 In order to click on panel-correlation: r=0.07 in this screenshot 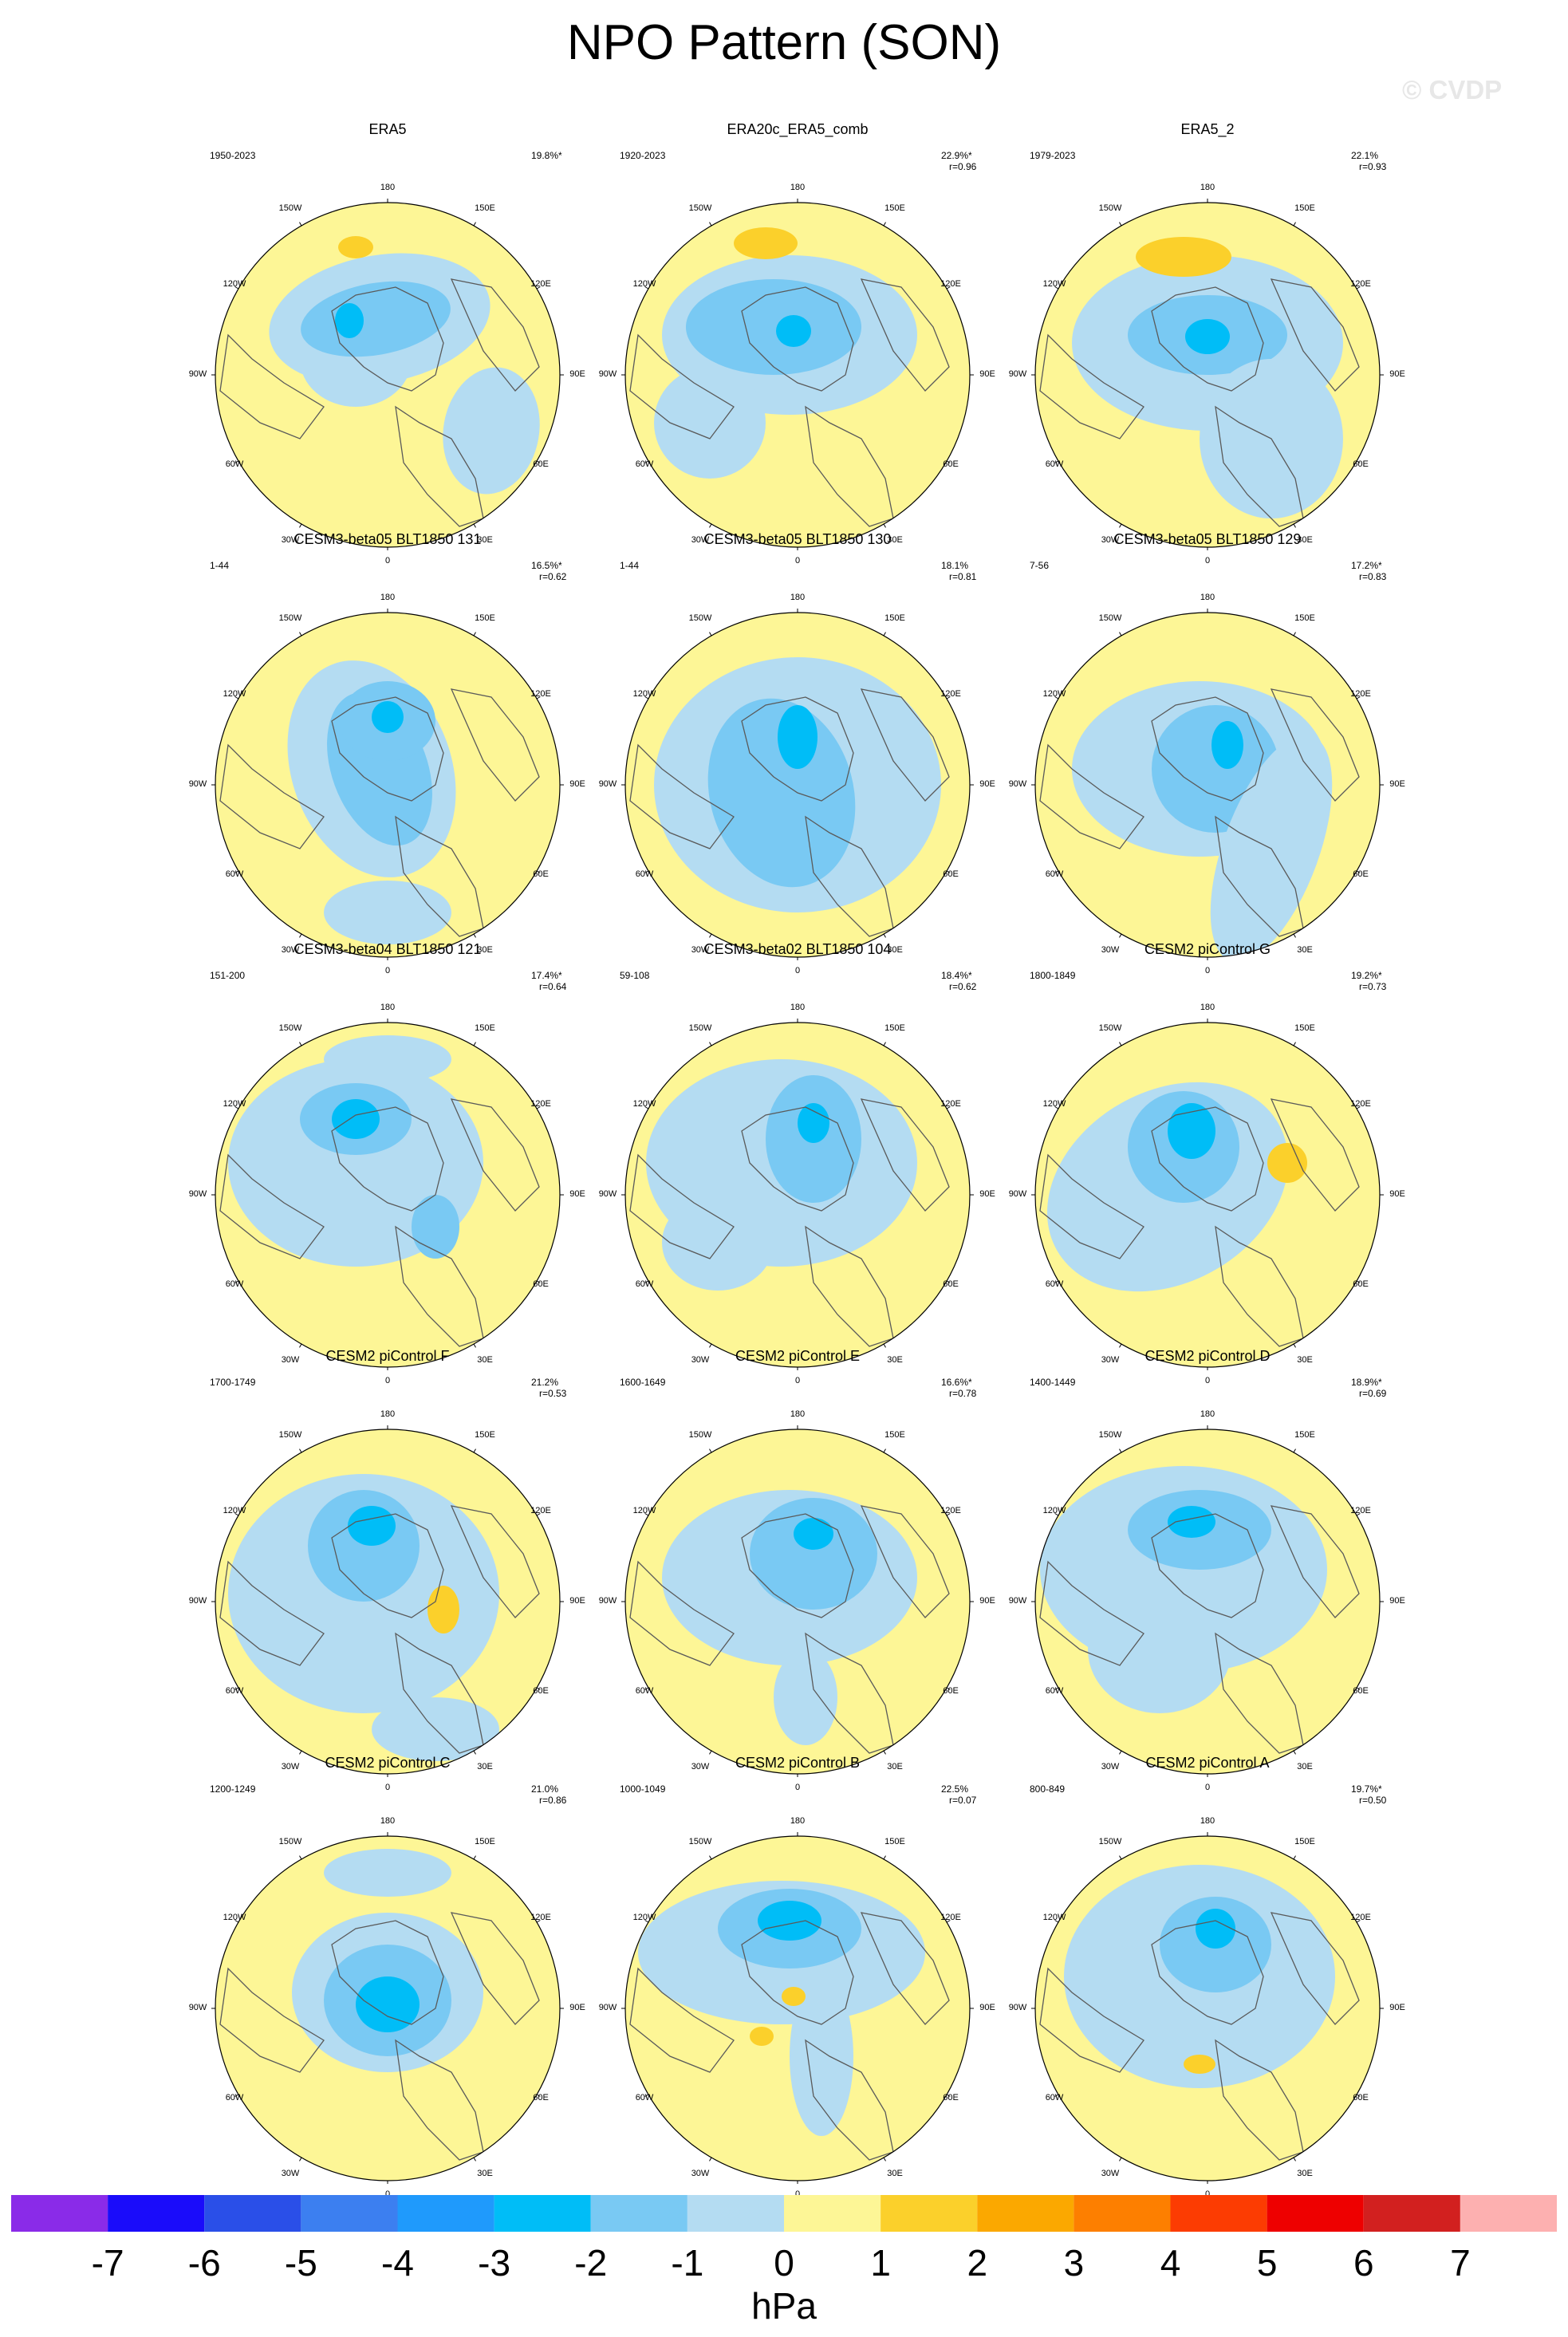, I will do `click(963, 1801)`.